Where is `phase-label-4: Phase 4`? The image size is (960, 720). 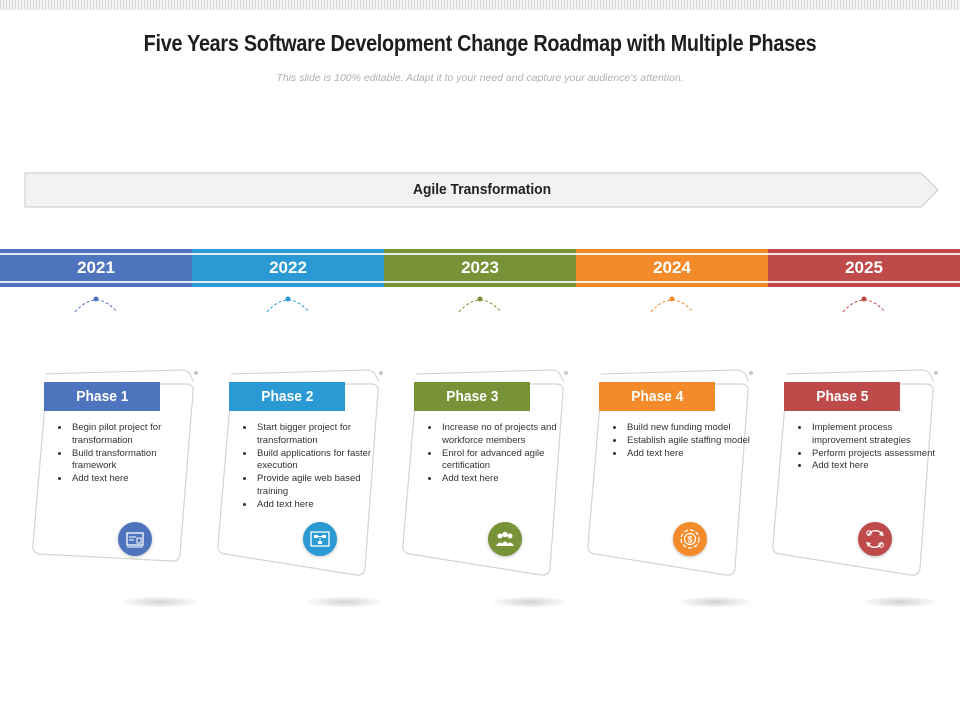
phase-label-4: Phase 4 is located at coordinates (657, 396).